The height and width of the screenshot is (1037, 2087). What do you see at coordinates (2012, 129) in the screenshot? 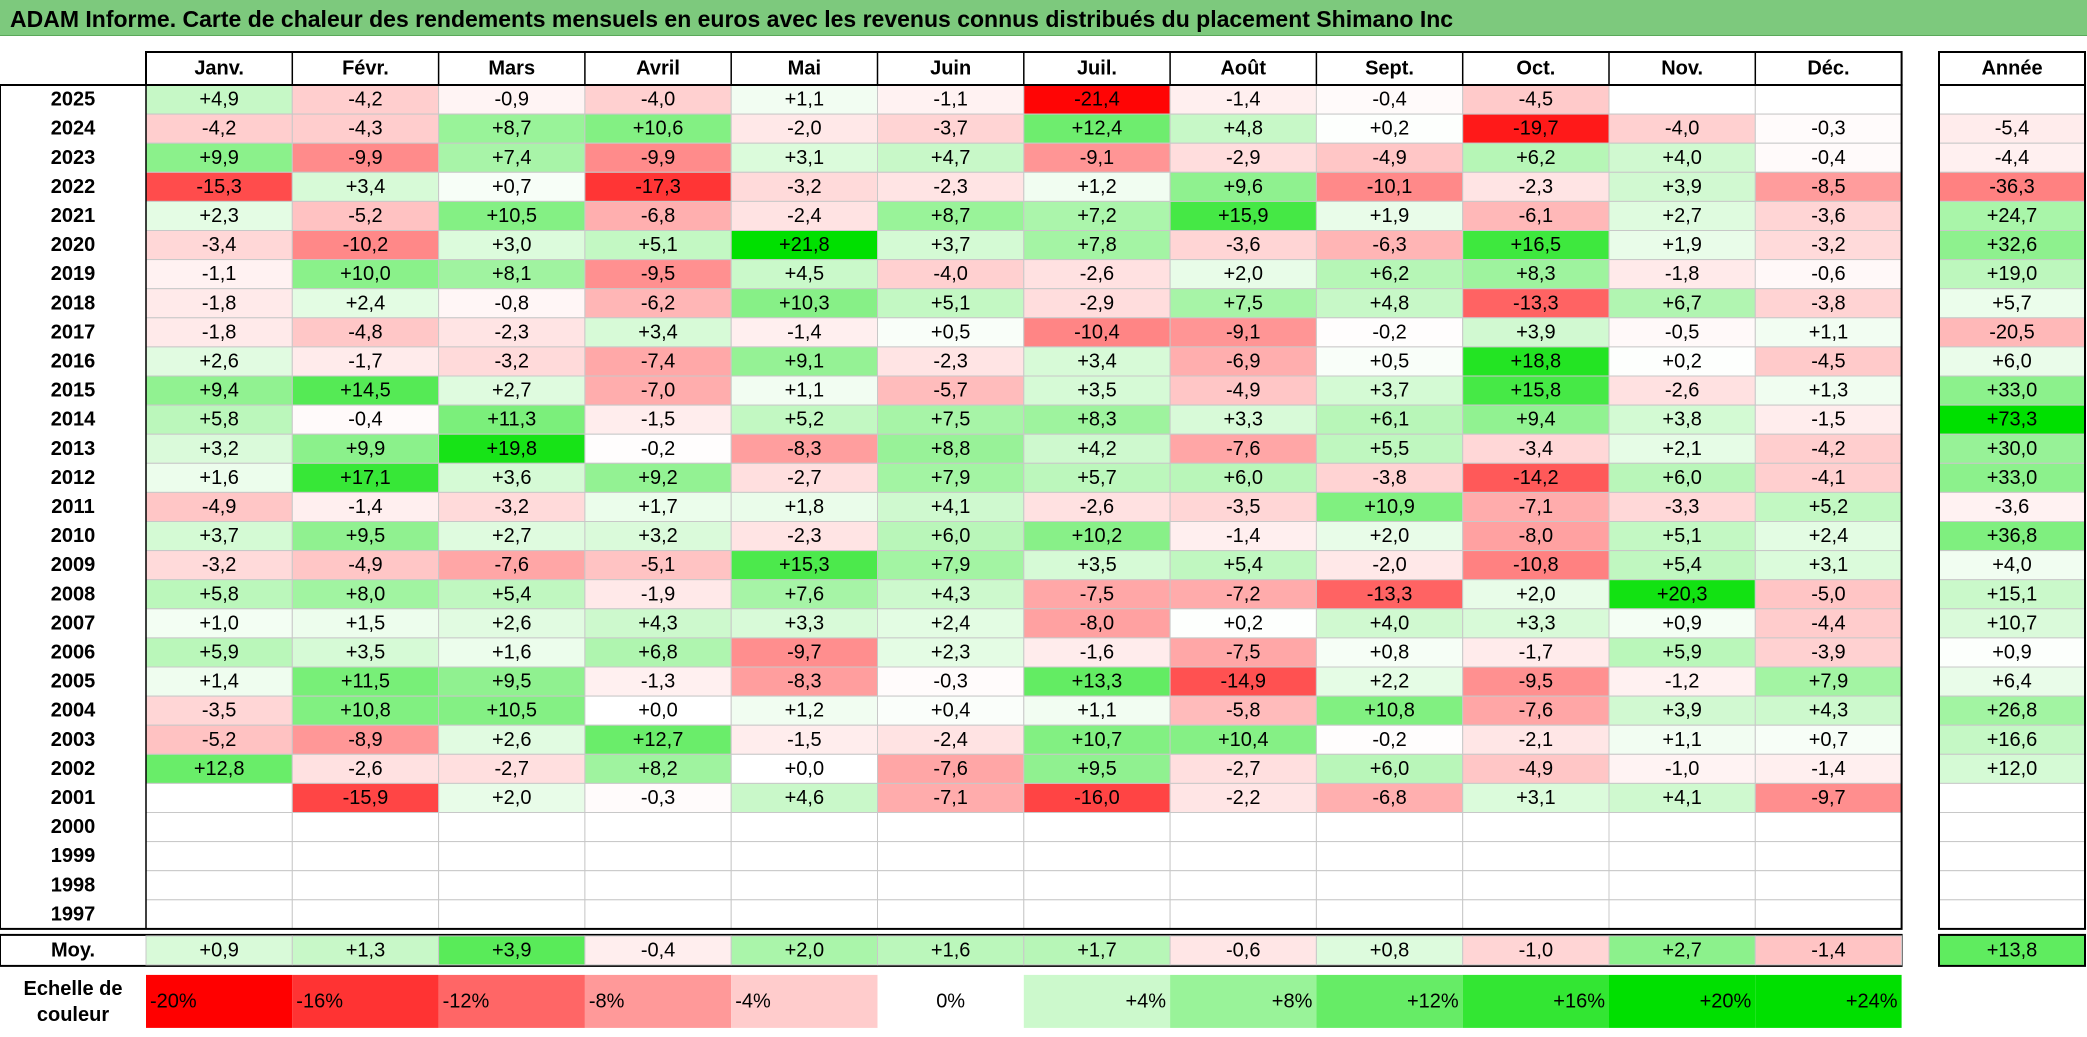
I see `annual-value: -5,4` at bounding box center [2012, 129].